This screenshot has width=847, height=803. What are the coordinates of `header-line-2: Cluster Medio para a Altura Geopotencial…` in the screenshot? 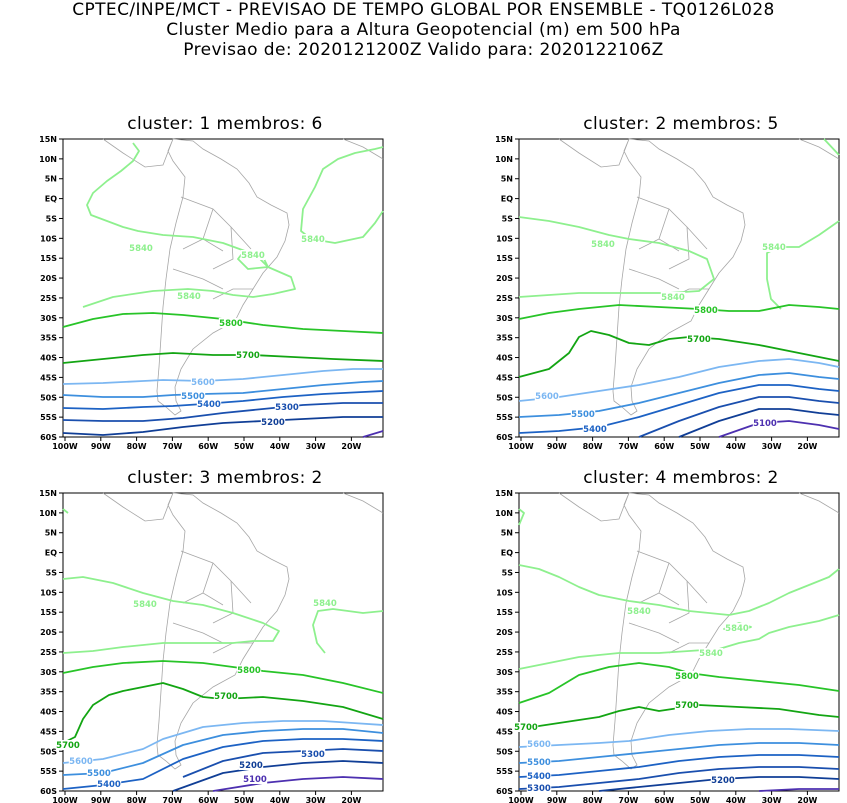 It's located at (423, 30).